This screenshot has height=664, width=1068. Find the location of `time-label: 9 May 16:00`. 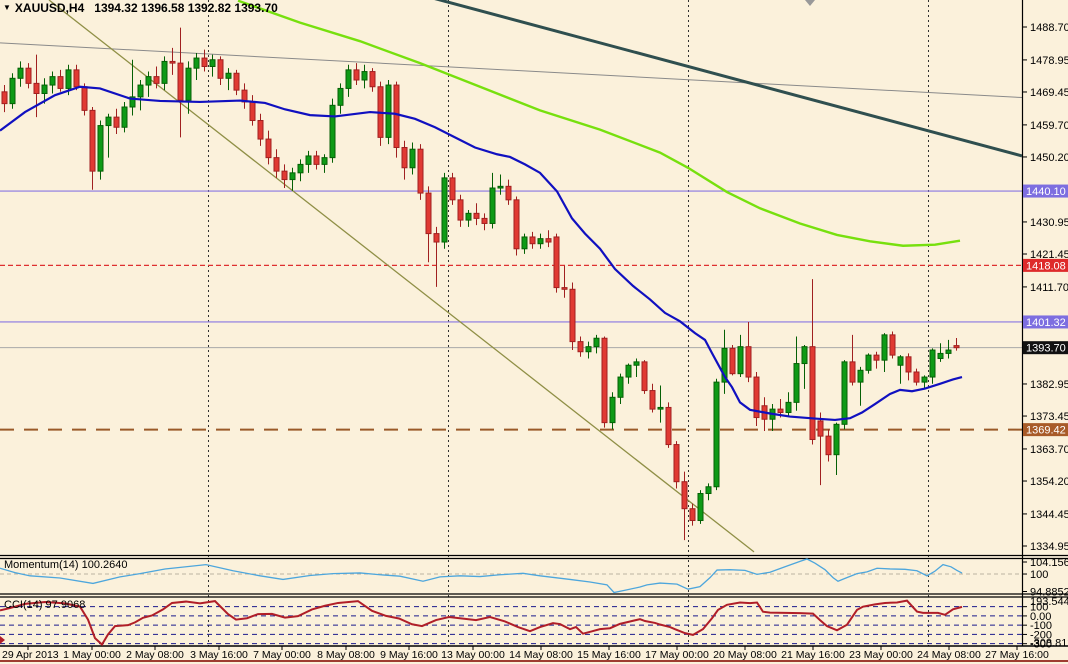

time-label: 9 May 16:00 is located at coordinates (409, 655).